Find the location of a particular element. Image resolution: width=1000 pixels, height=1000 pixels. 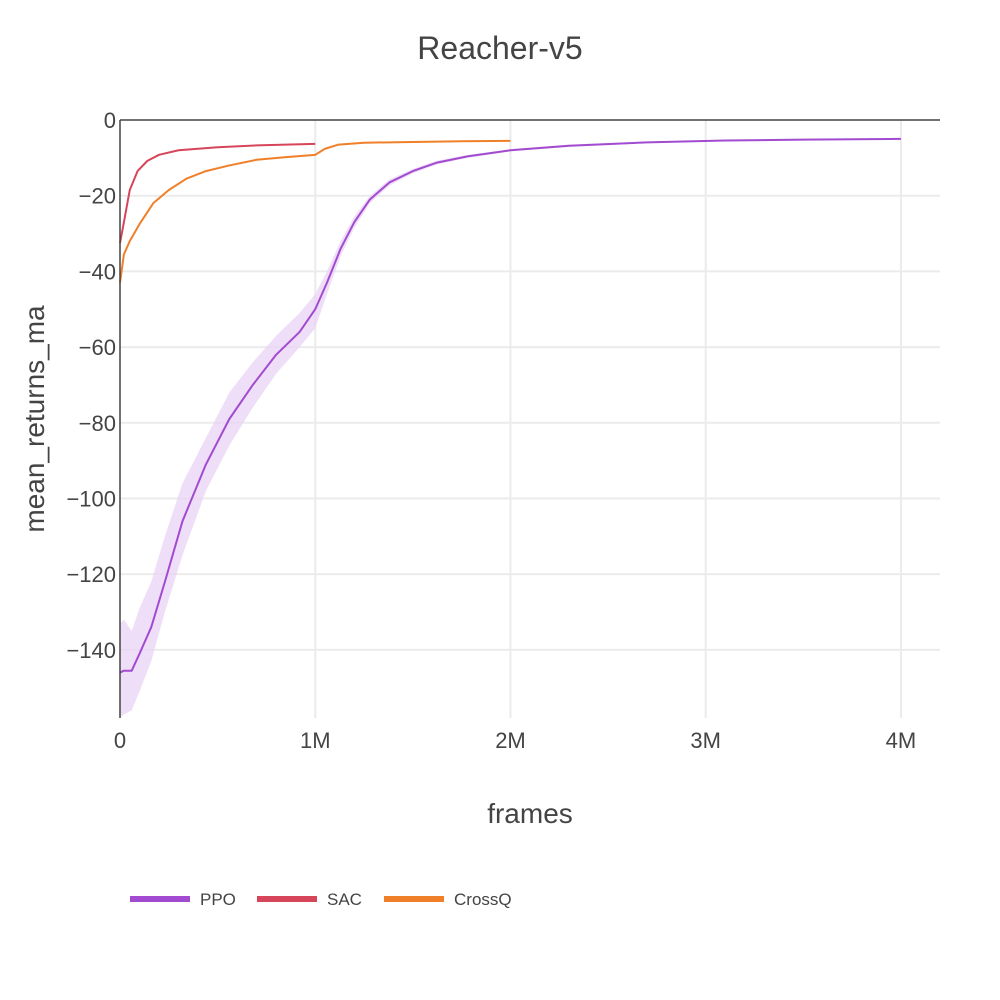

x-tick-label: 0 is located at coordinates (120, 740).